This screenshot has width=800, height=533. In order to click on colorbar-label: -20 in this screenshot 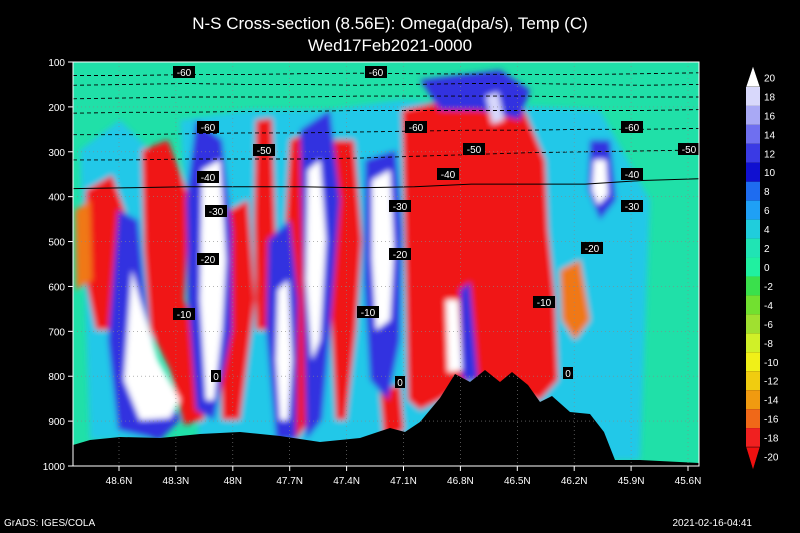, I will do `click(771, 458)`.